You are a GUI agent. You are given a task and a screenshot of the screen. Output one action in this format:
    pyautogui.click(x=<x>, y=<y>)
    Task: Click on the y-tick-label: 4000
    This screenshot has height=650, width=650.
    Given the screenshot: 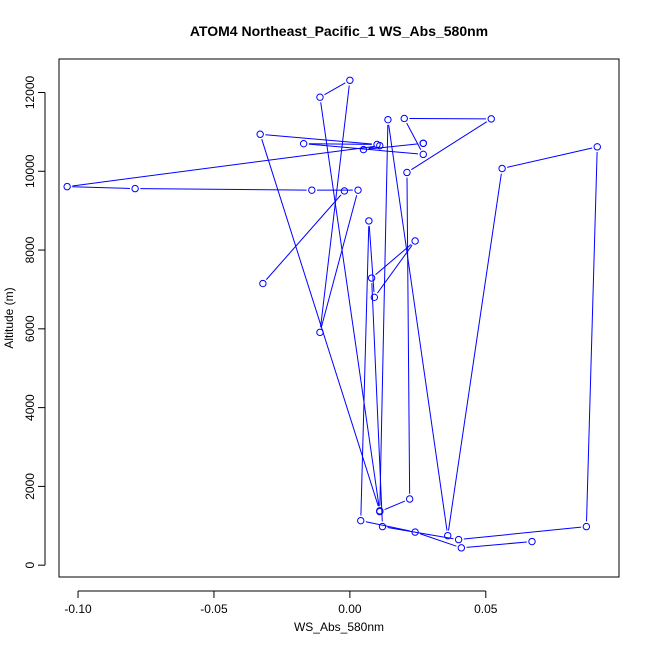 What is the action you would take?
    pyautogui.click(x=30, y=407)
    